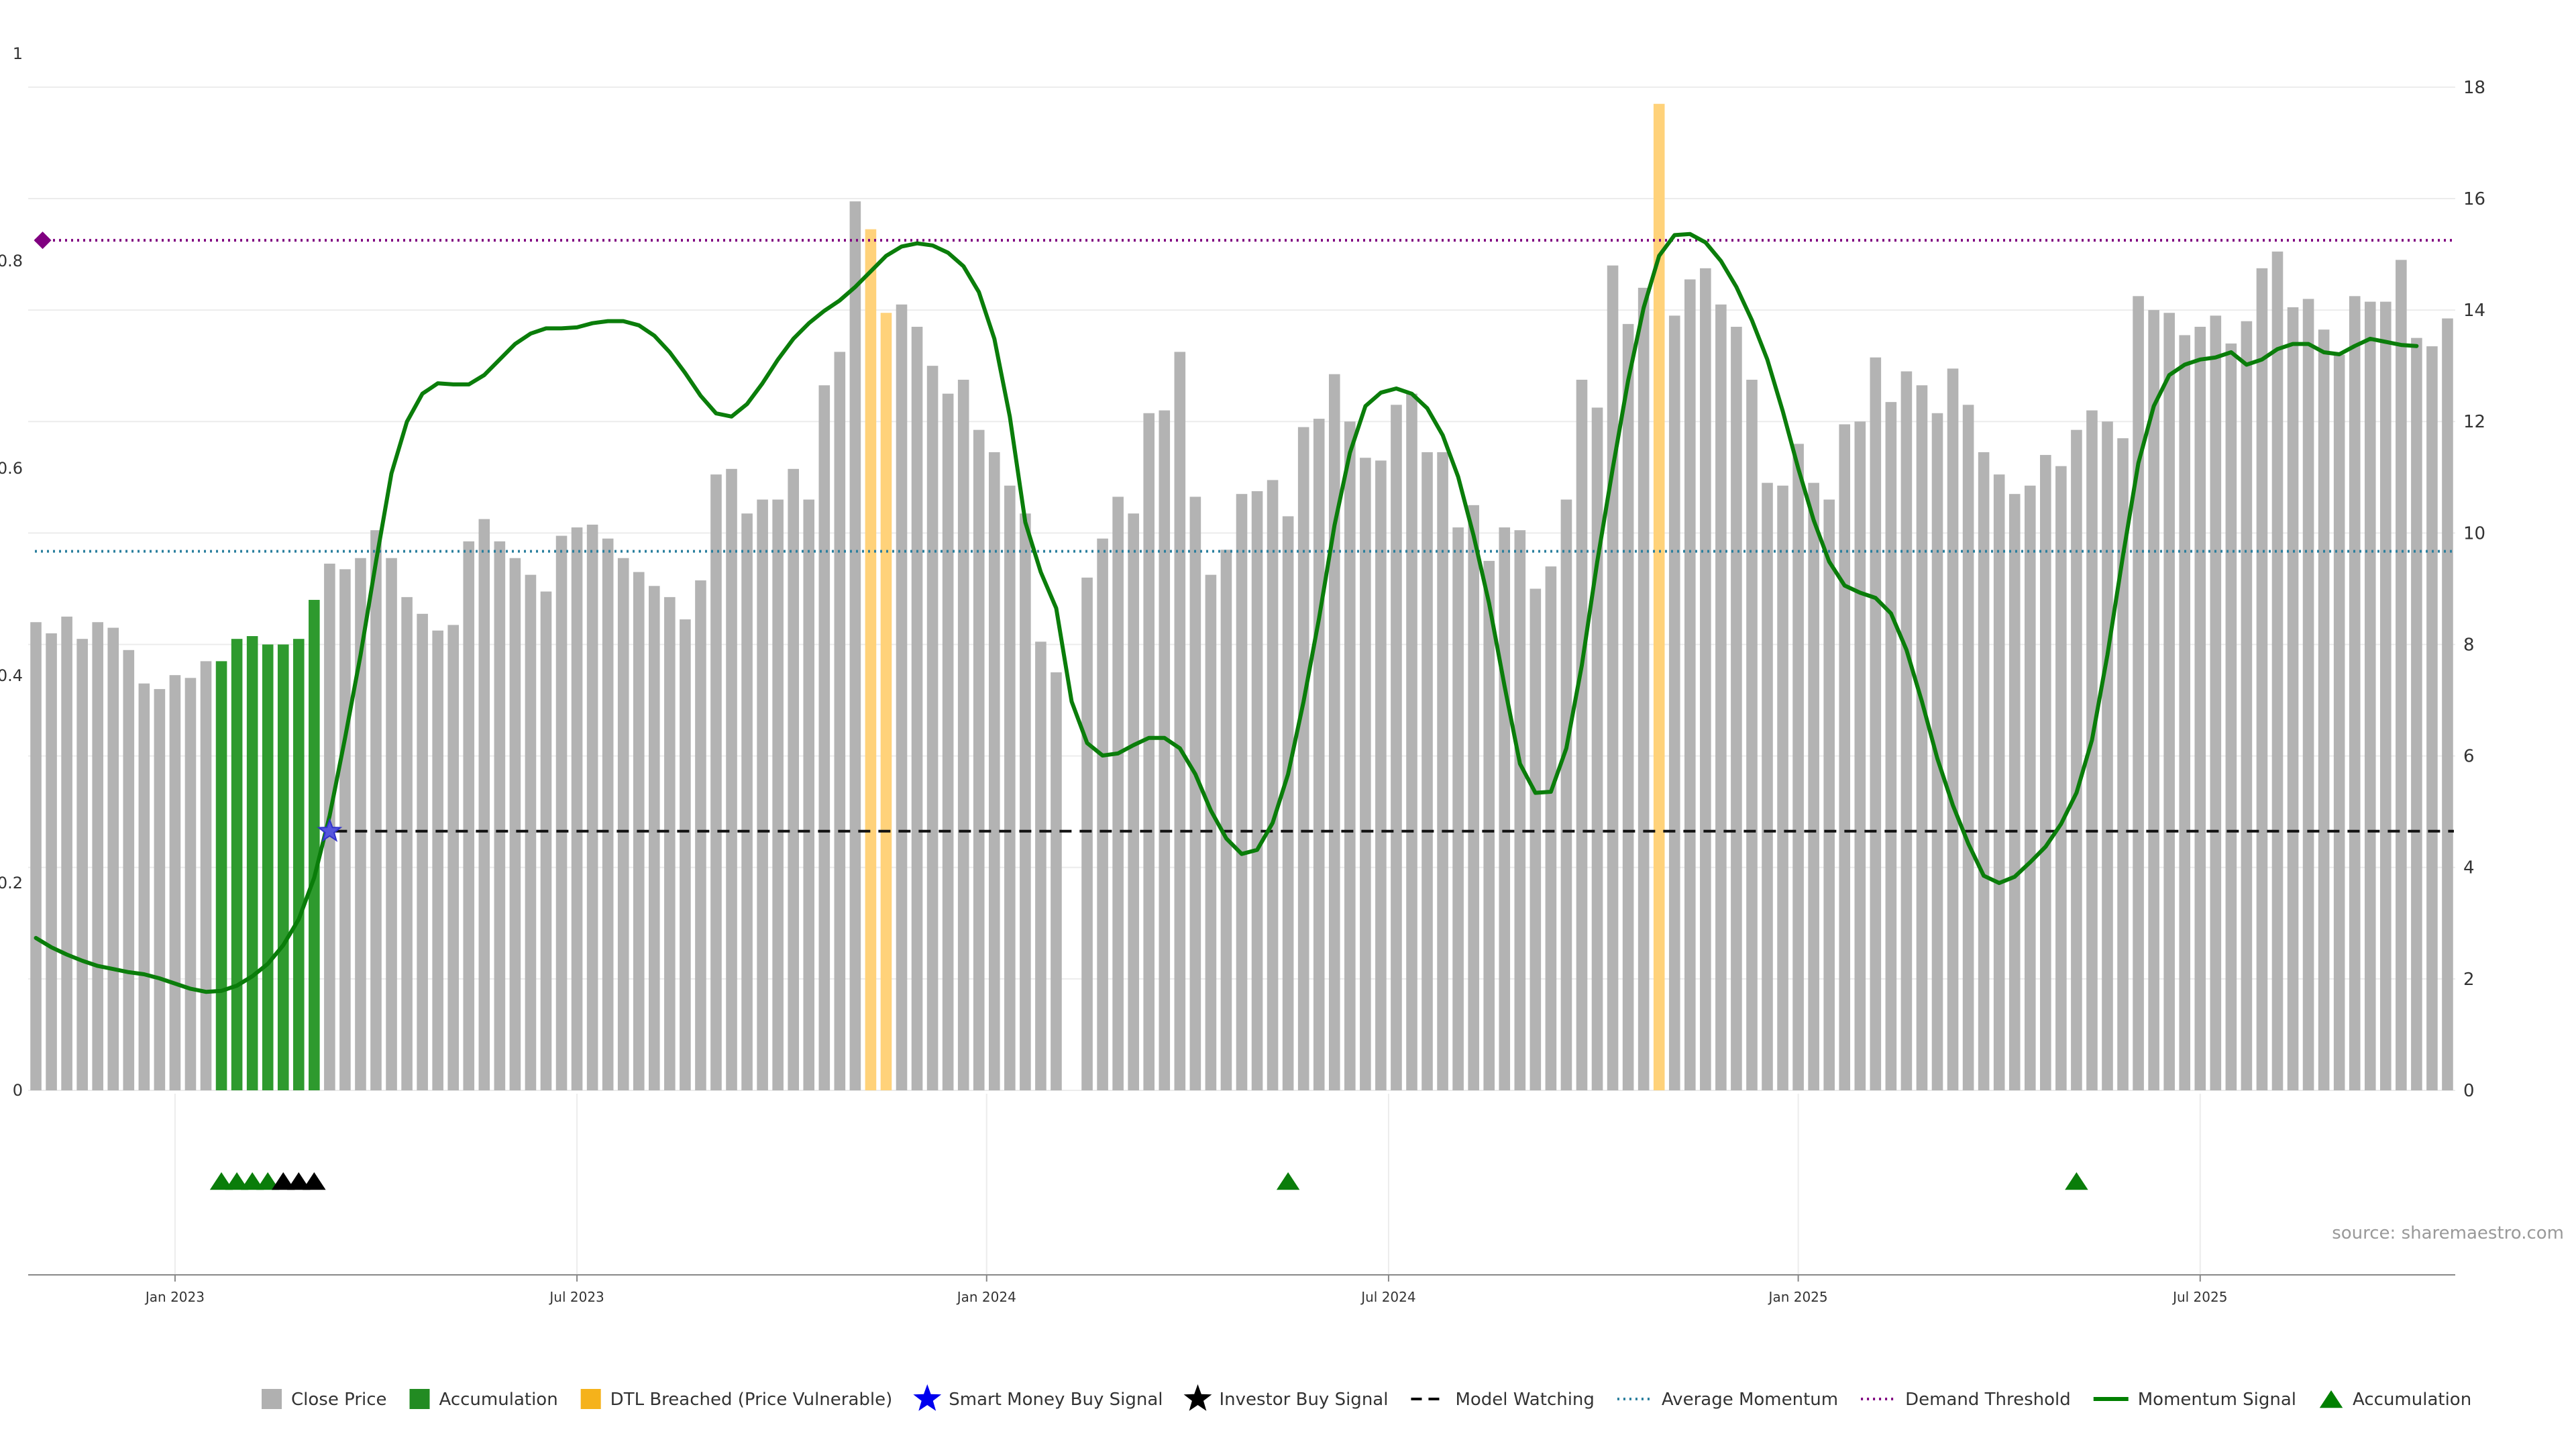 The width and height of the screenshot is (2576, 1452). Describe the element at coordinates (43, 241) in the screenshot. I see `demand-threshold-marker` at that location.